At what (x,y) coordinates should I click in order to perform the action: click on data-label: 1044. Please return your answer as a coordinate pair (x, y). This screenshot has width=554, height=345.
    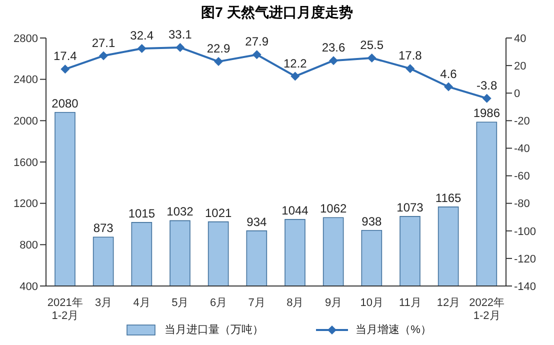
    Looking at the image, I should click on (295, 210).